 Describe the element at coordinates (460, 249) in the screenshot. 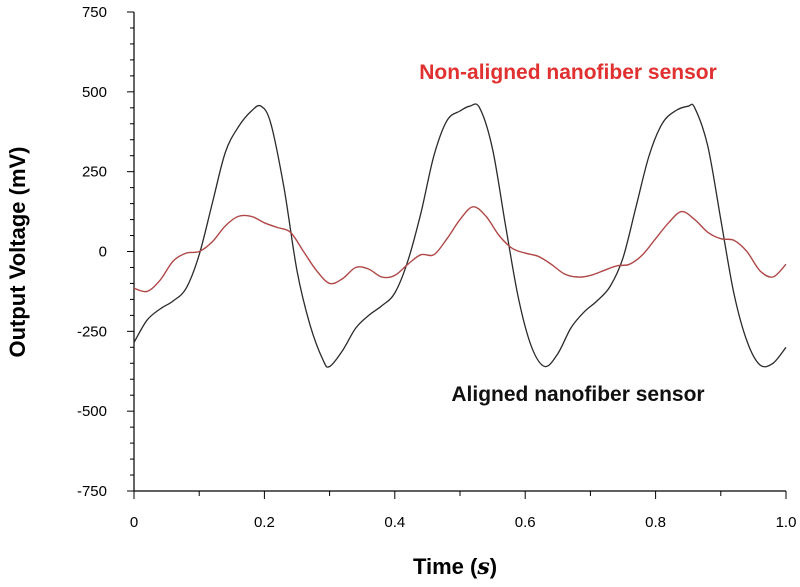

I see `series-non-aligned-line` at that location.